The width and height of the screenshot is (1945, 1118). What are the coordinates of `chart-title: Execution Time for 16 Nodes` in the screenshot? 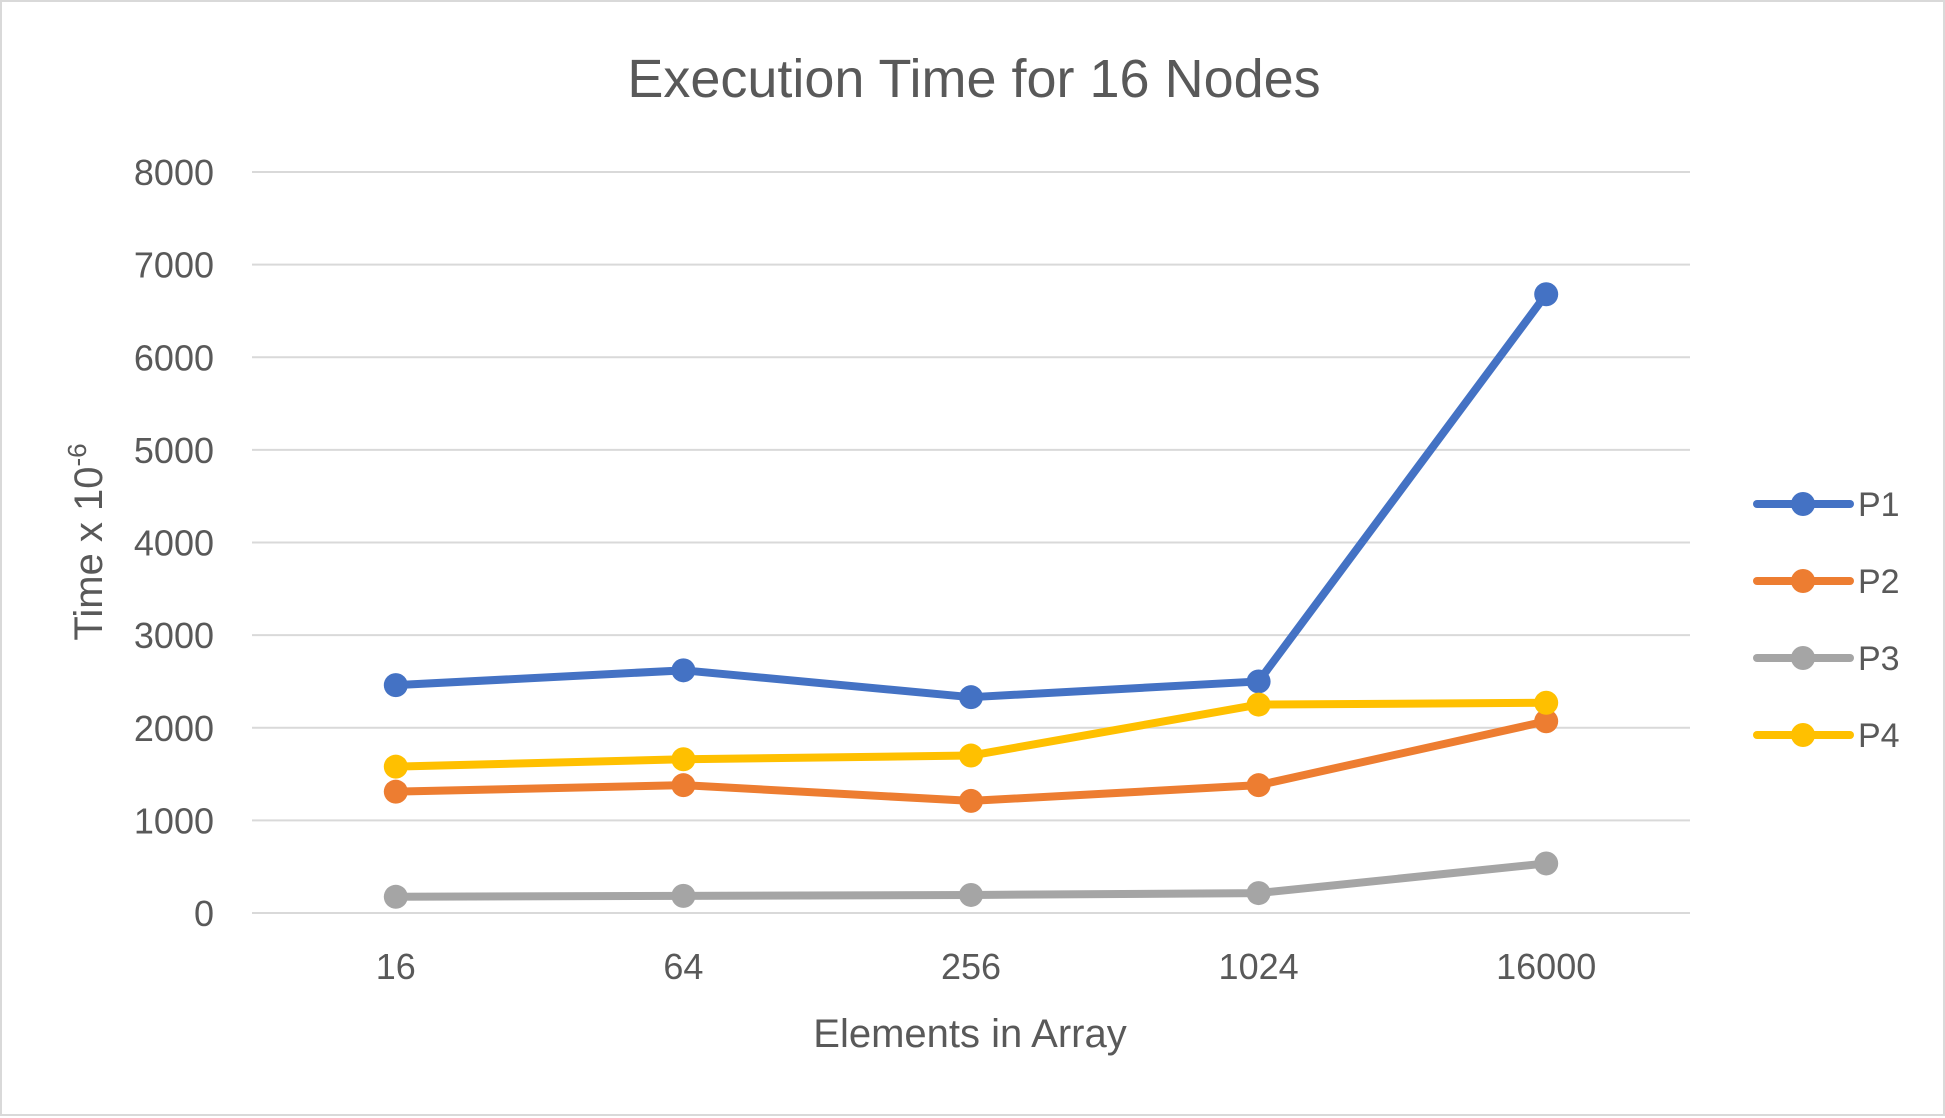 It's located at (973, 79).